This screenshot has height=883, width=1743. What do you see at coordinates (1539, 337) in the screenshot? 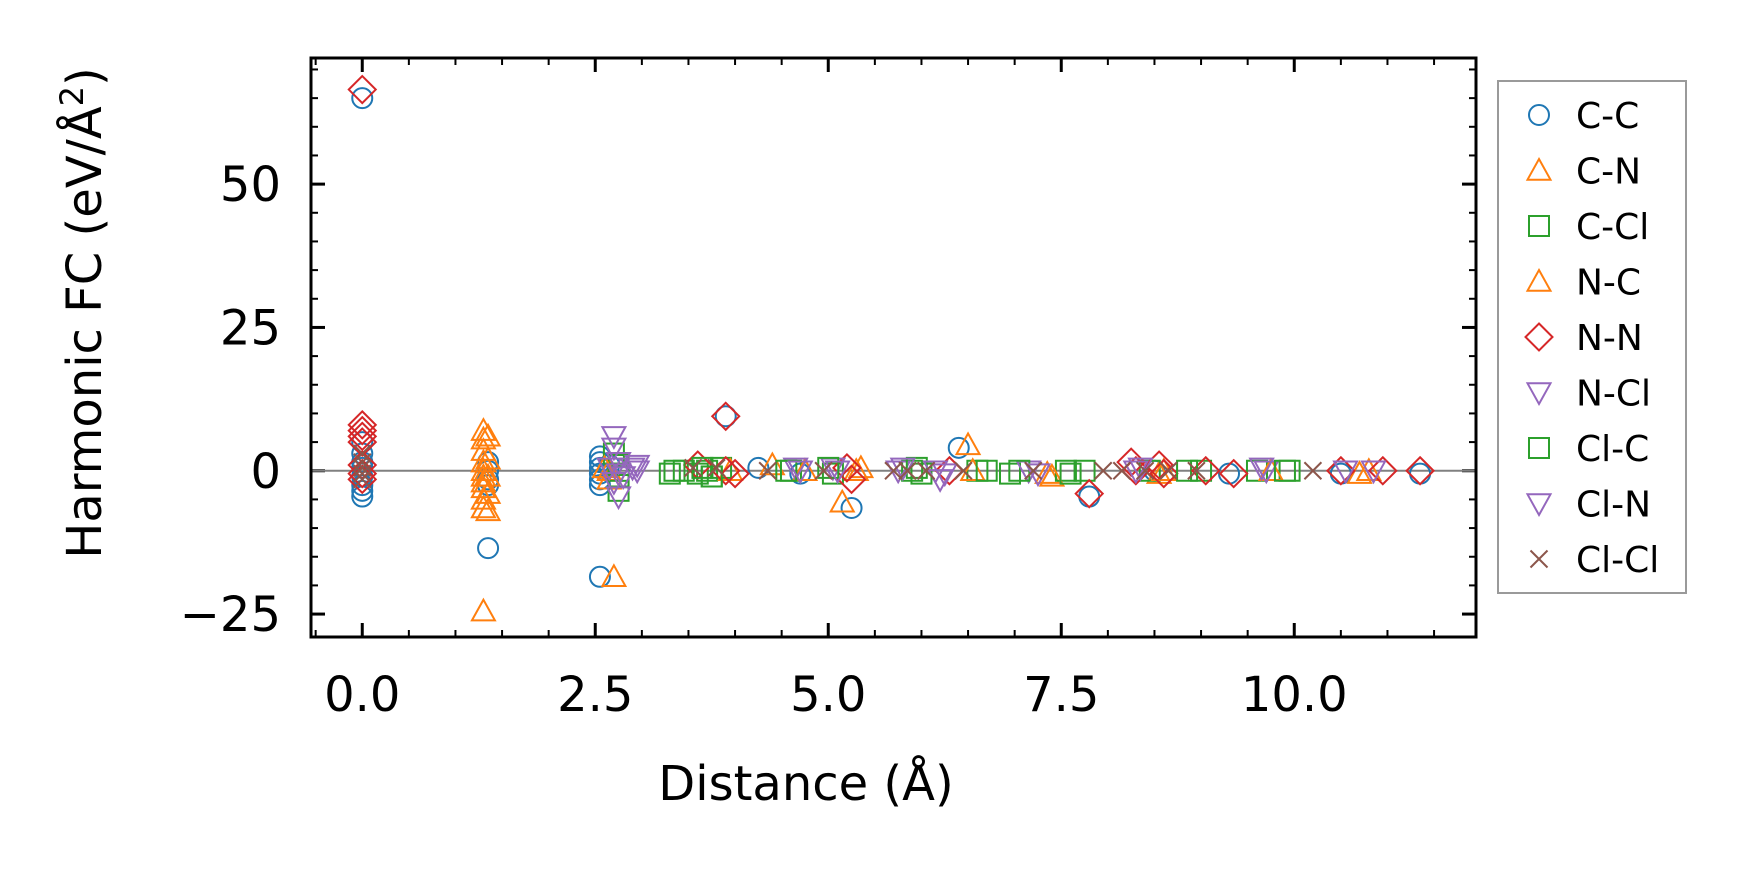
I see `legend-marker-n-n` at bounding box center [1539, 337].